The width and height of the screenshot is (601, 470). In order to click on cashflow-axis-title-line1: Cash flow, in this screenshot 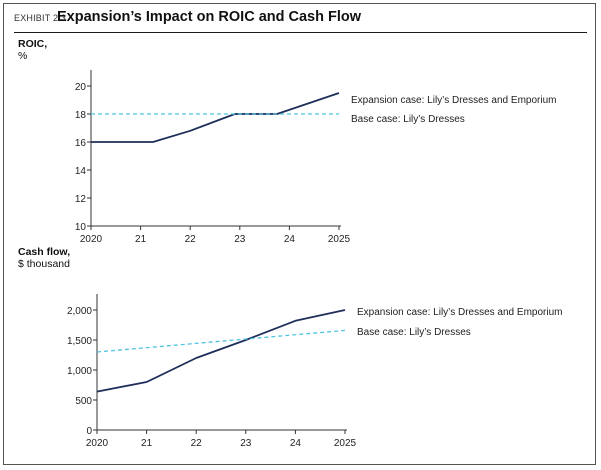, I will do `click(44, 252)`.